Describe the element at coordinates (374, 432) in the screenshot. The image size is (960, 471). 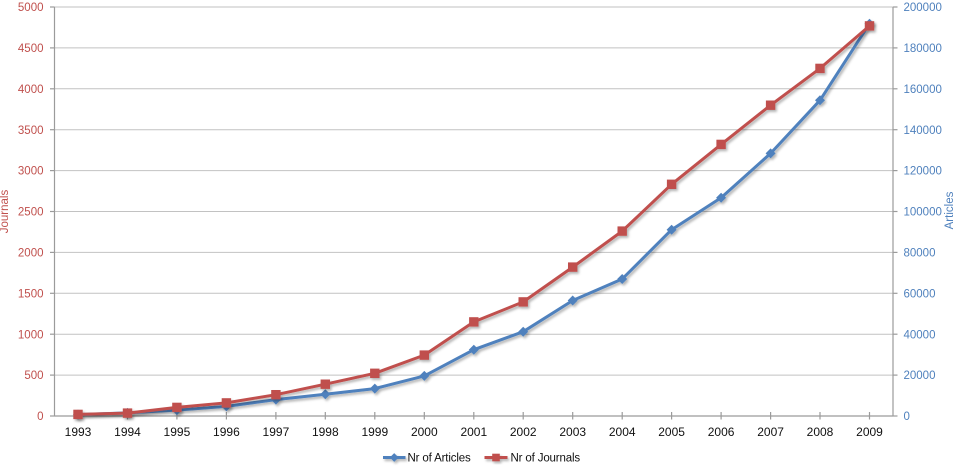
I see `svg-text: 1999` at that location.